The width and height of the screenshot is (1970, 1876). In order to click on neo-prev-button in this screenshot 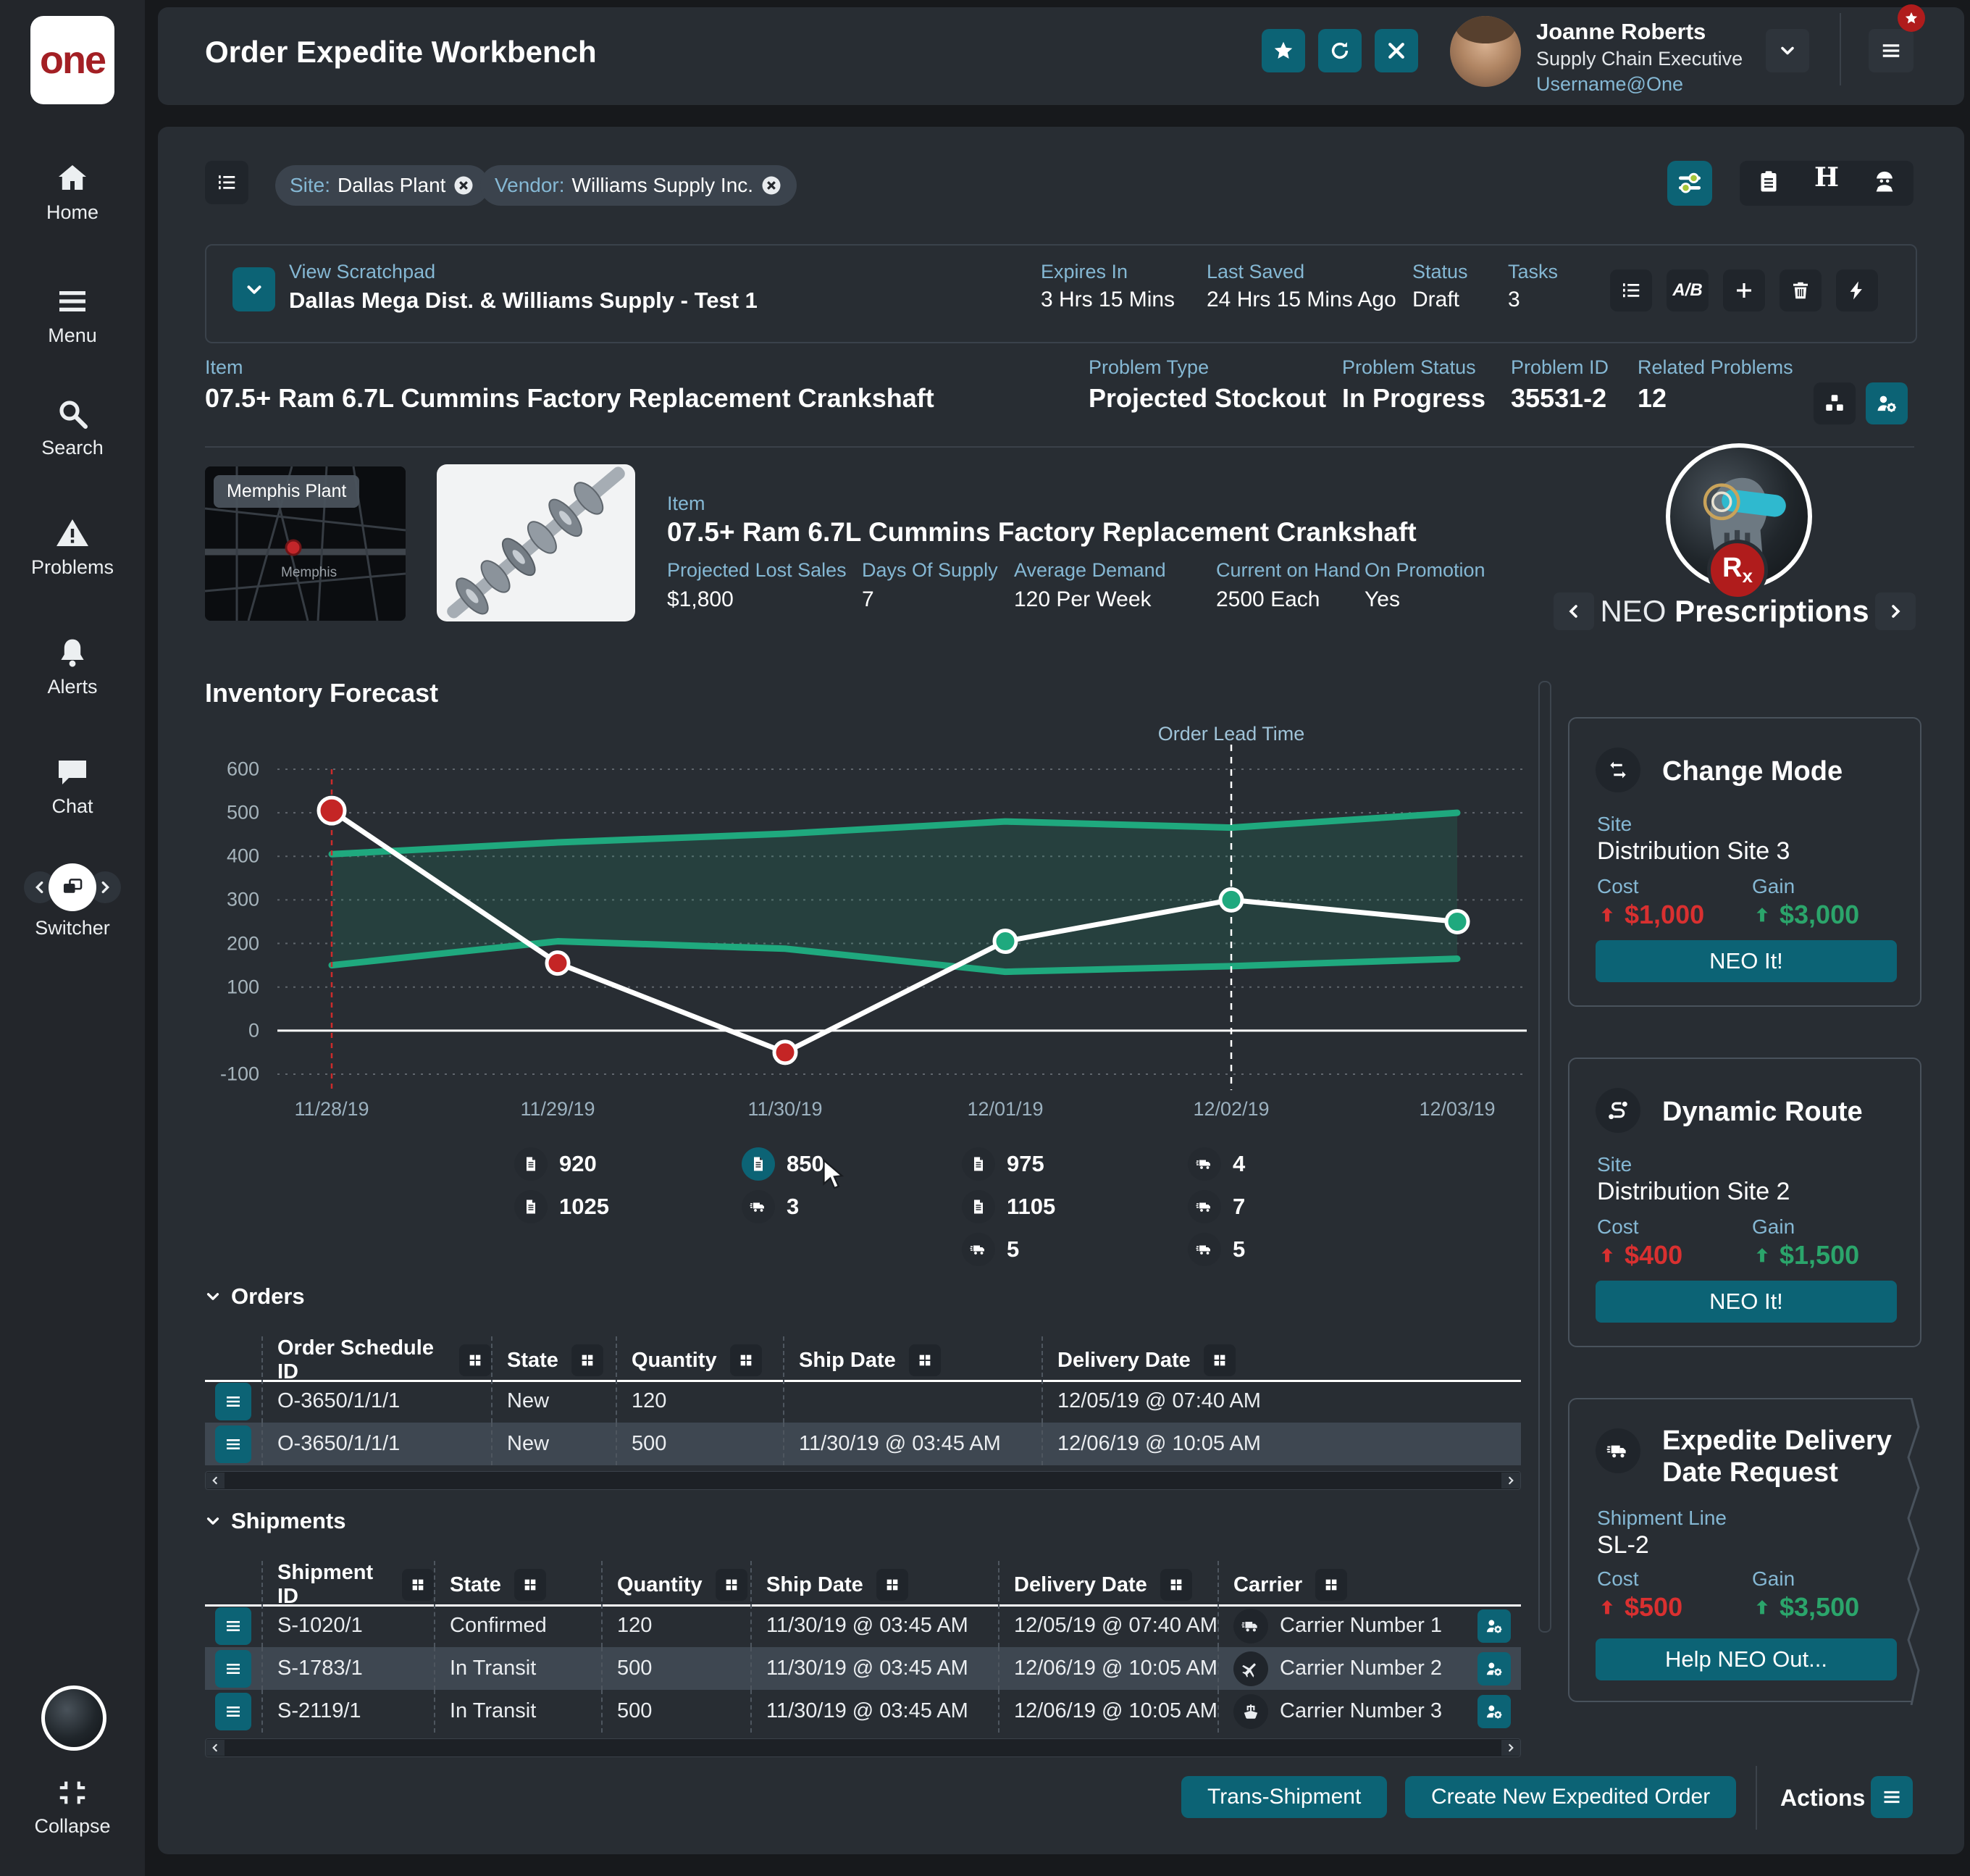, I will do `click(1574, 611)`.